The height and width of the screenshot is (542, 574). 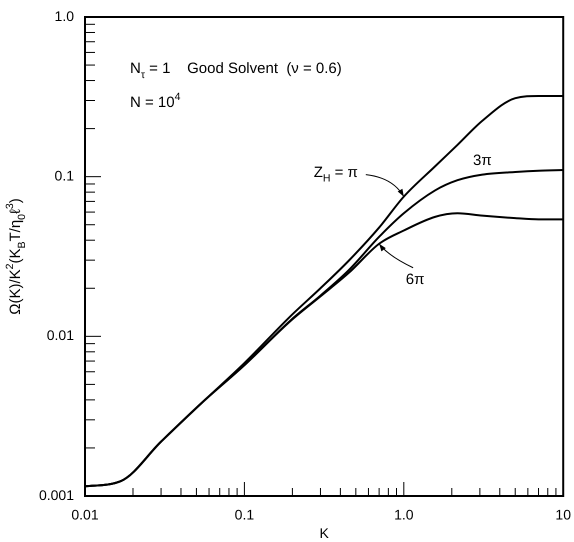 What do you see at coordinates (56, 494) in the screenshot?
I see `y-tick-label: 0.001` at bounding box center [56, 494].